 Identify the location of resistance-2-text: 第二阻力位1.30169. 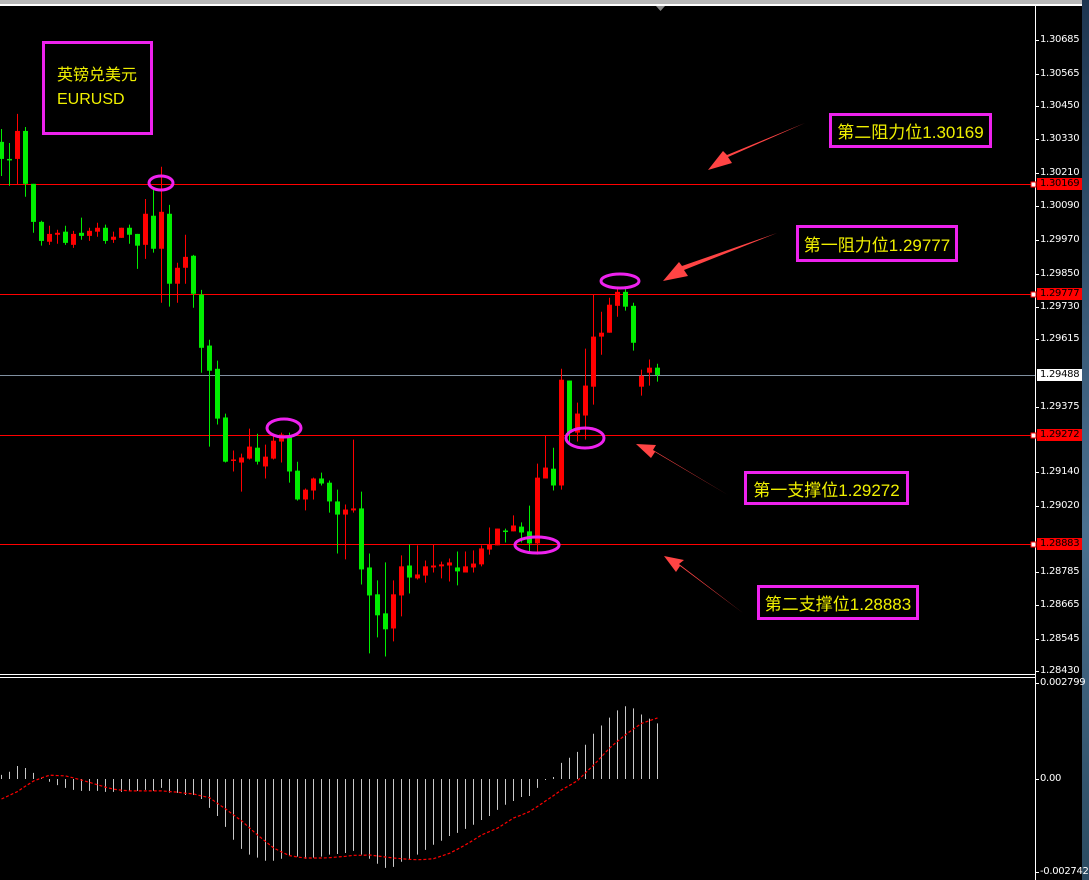
(910, 132).